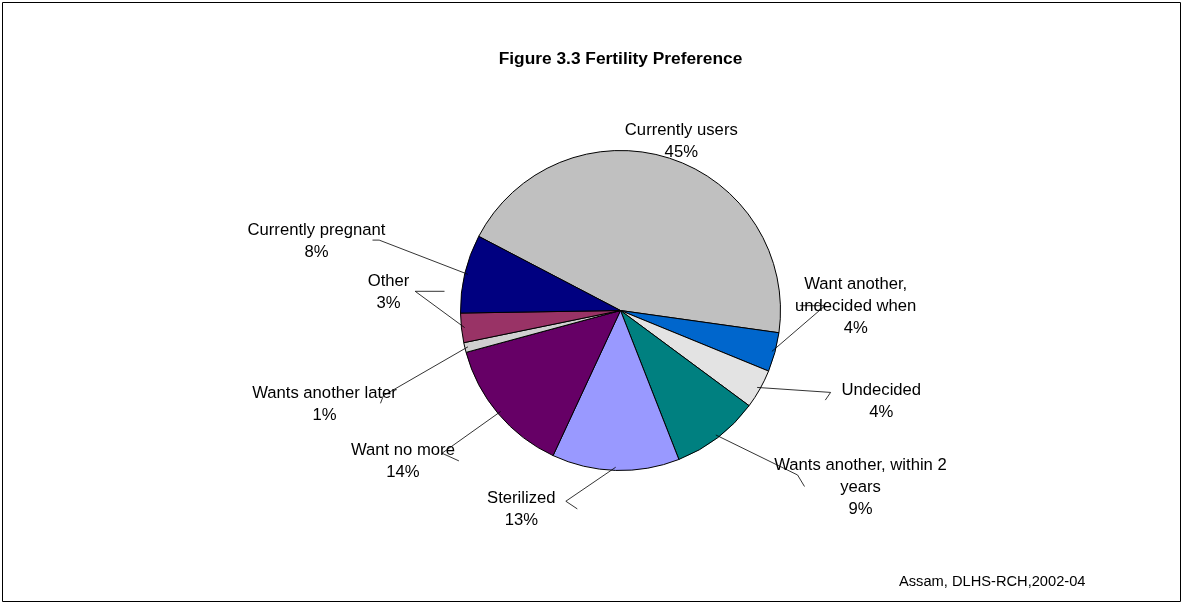 This screenshot has height=603, width=1182. I want to click on data-label: 13%, so click(521, 520).